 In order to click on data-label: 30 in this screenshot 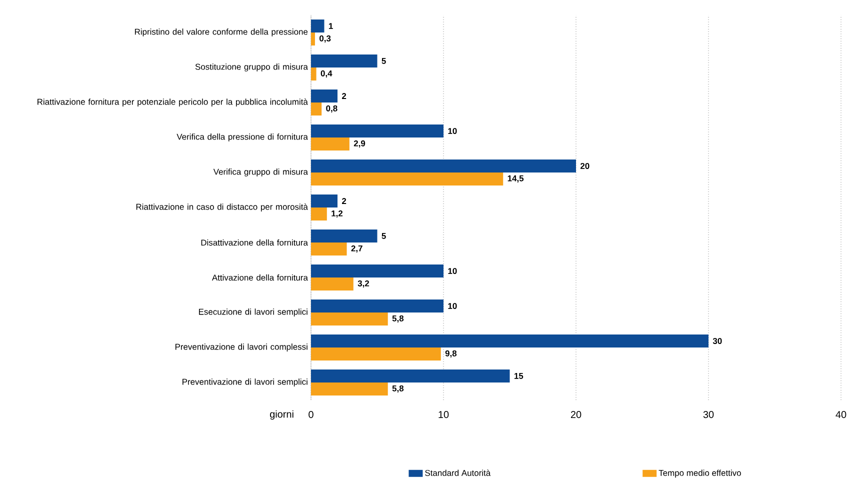, I will do `click(717, 341)`.